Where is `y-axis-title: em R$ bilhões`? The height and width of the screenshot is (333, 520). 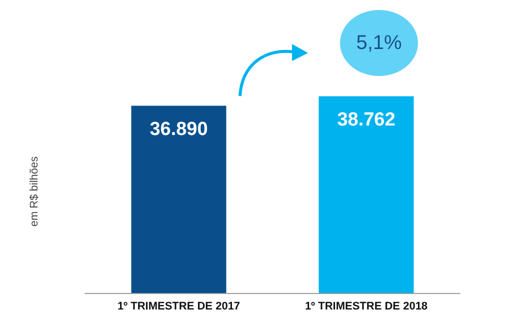
y-axis-title: em R$ bilhões is located at coordinates (34, 191).